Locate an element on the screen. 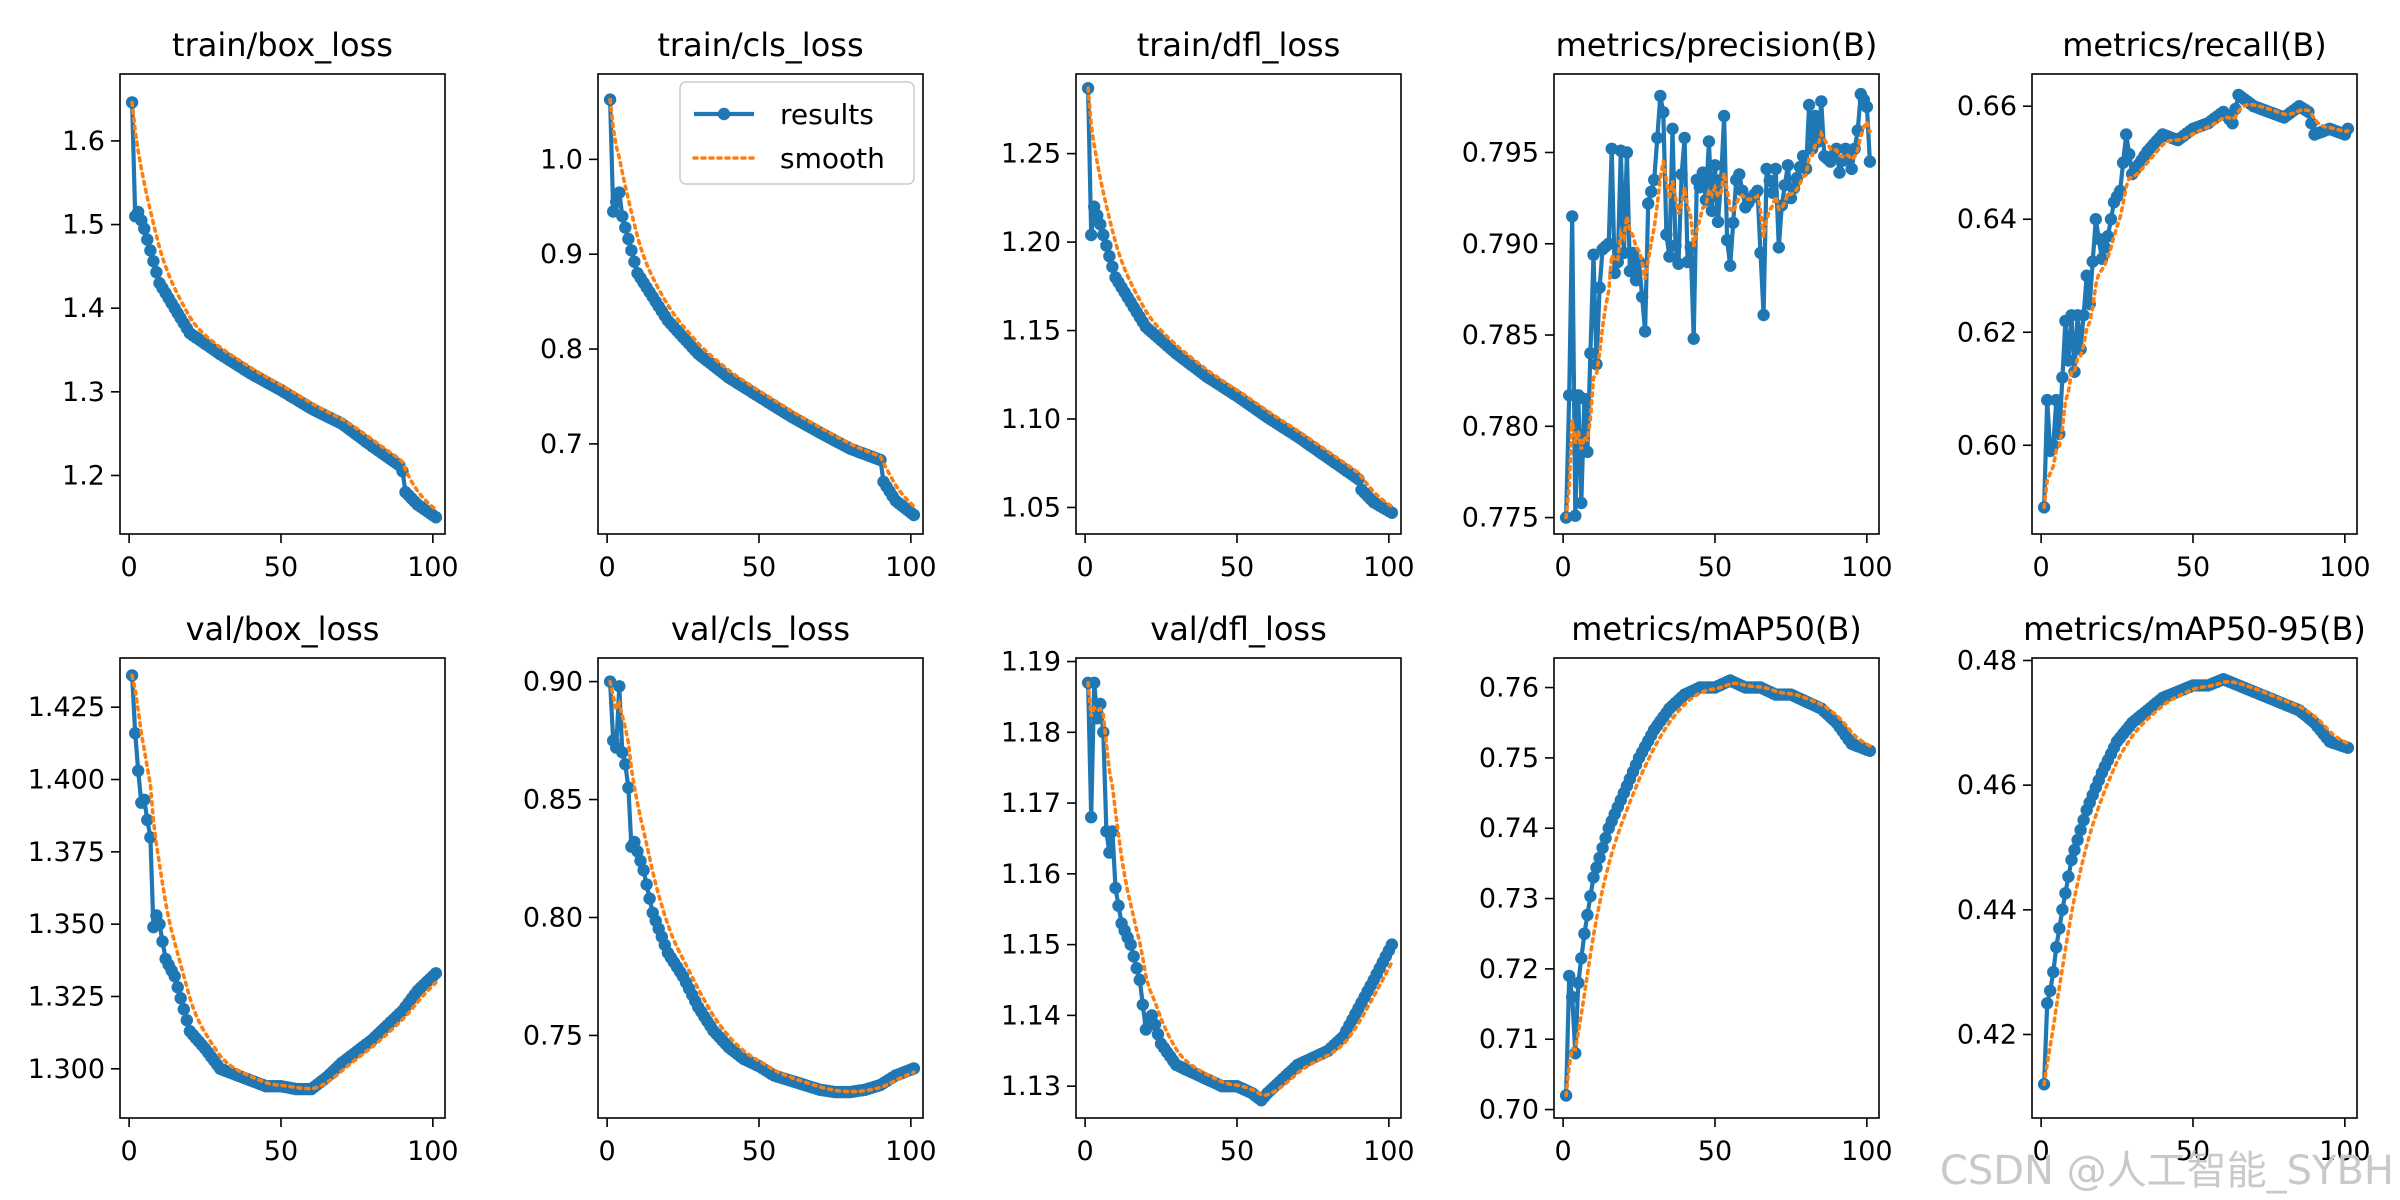 This screenshot has width=2400, height=1200. y-tick-label: 0.9 is located at coordinates (561, 254).